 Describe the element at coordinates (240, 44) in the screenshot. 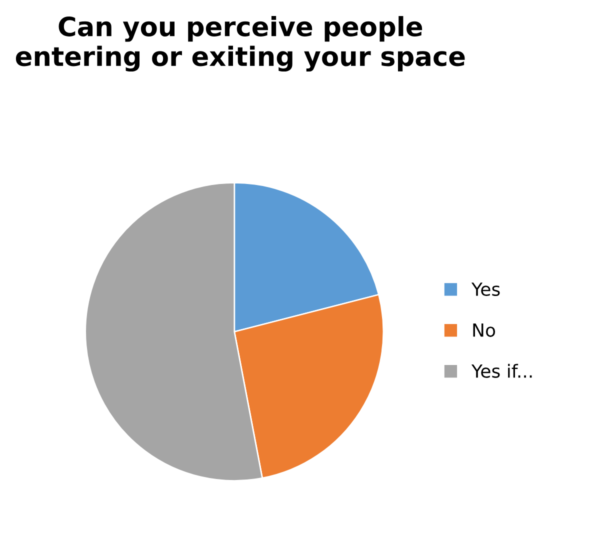

I see `chart-title: Can you perceive people entering or exiting your space` at that location.